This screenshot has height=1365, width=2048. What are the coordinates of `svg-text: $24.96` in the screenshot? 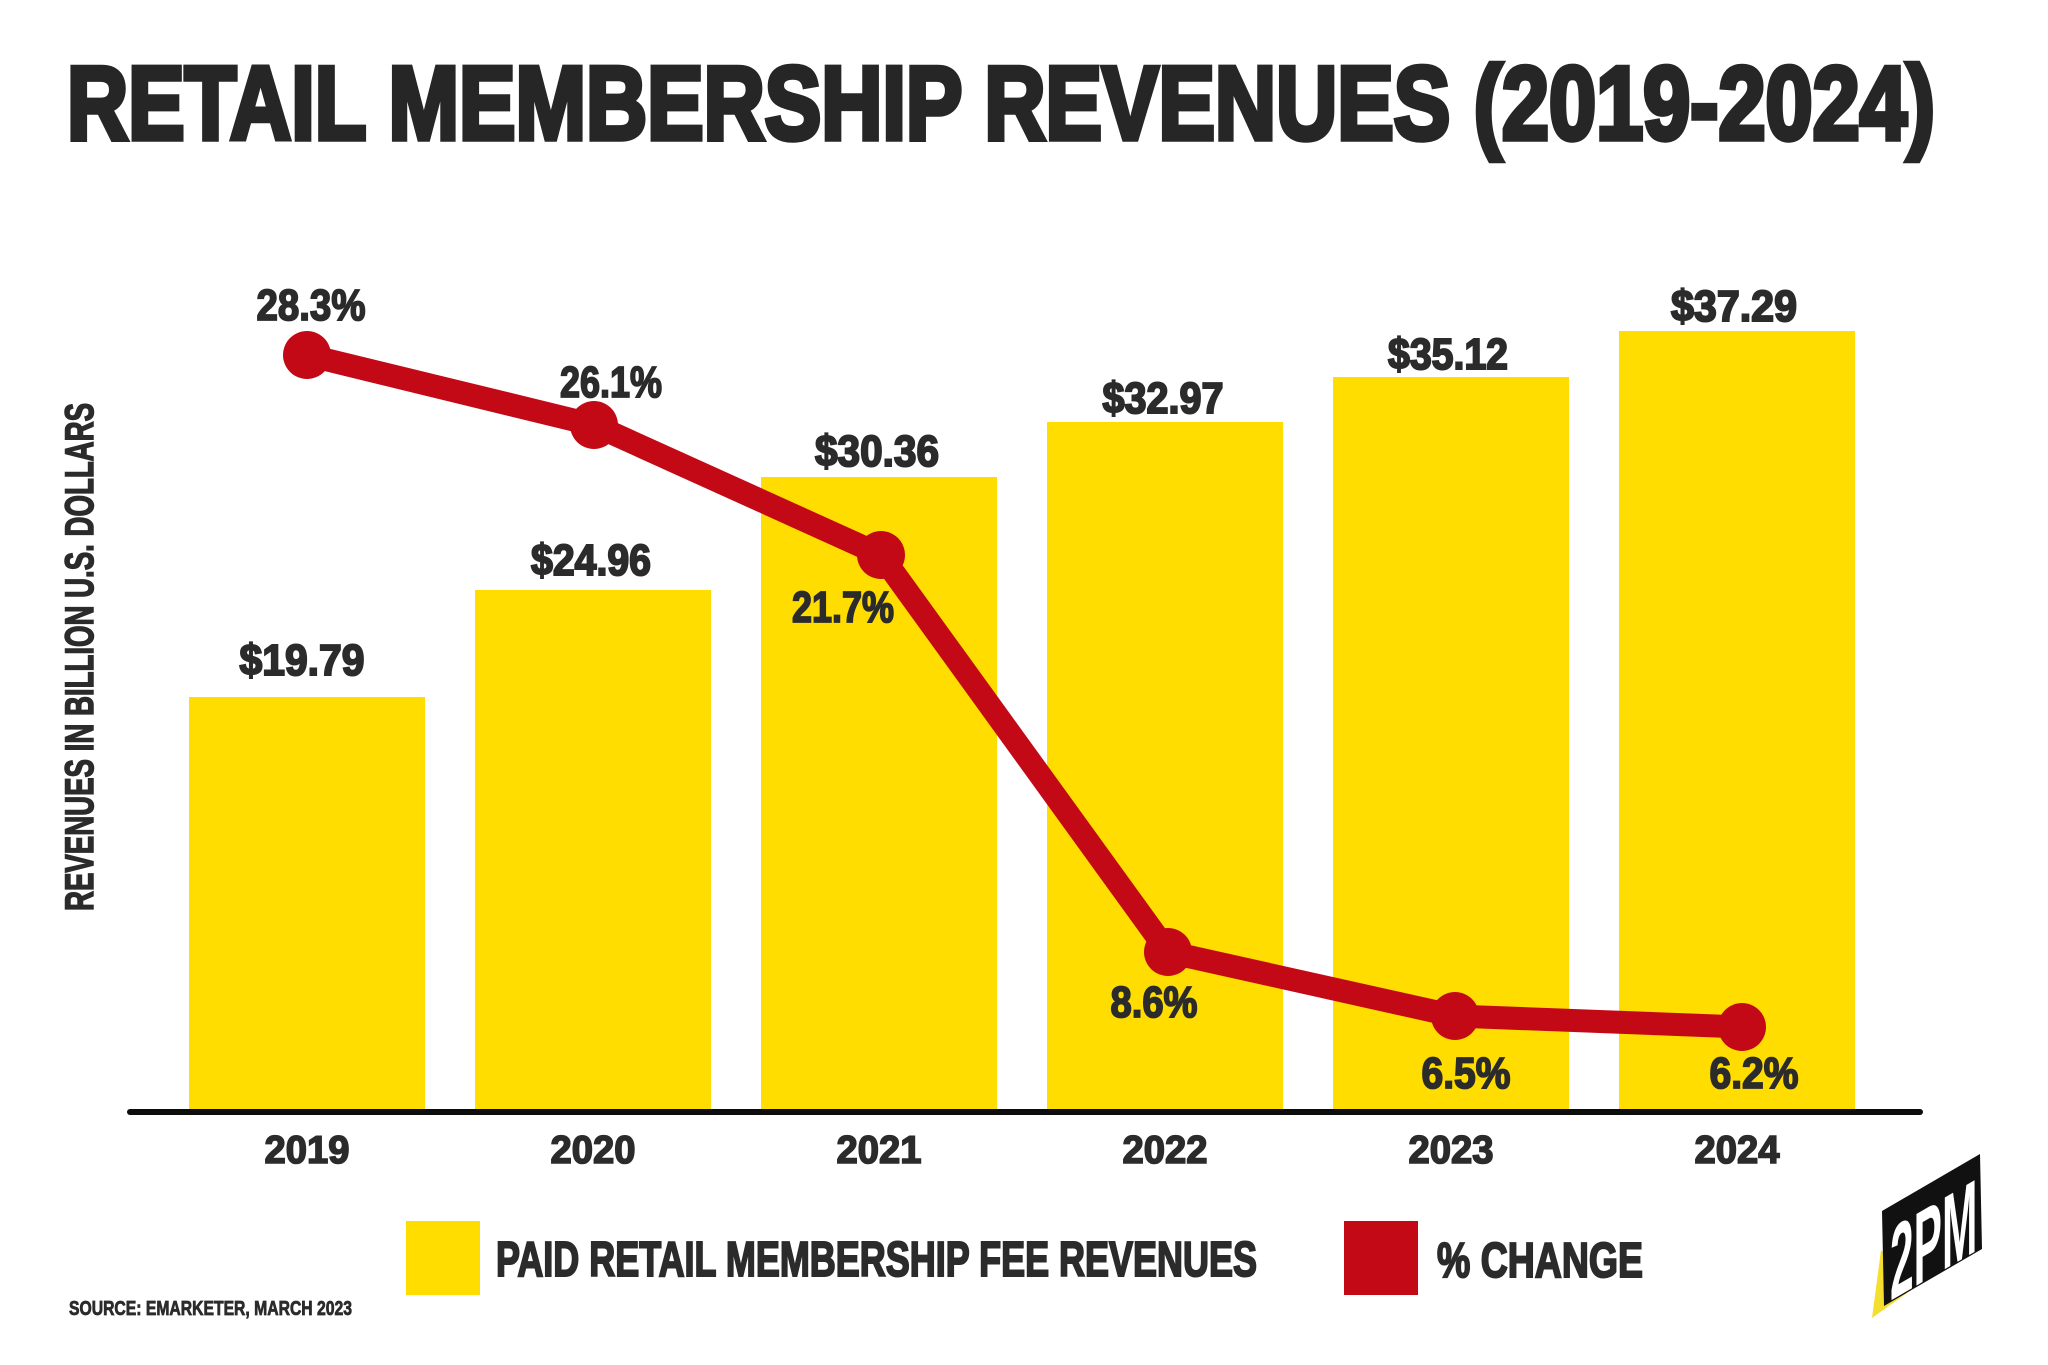 It's located at (591, 560).